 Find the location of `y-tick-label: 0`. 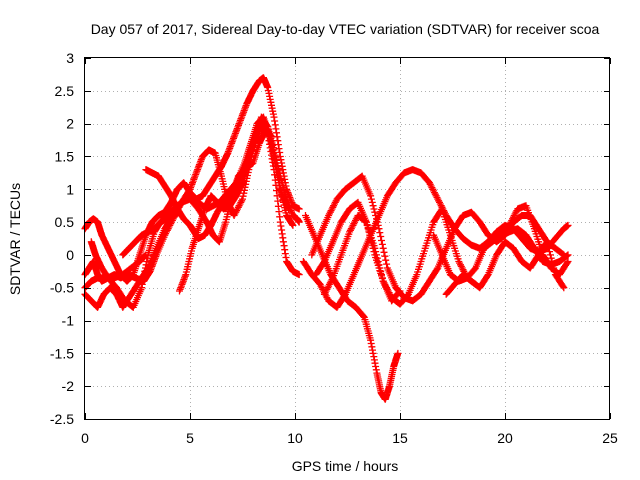

y-tick-label: 0 is located at coordinates (70, 255).